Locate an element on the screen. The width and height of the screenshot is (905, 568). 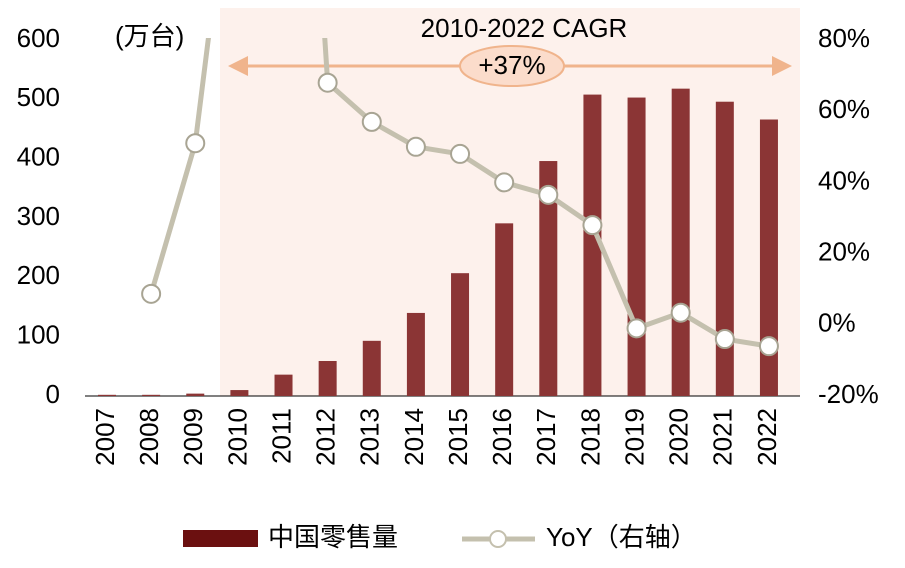
legend-label: 中国零售量 is located at coordinates (333, 537).